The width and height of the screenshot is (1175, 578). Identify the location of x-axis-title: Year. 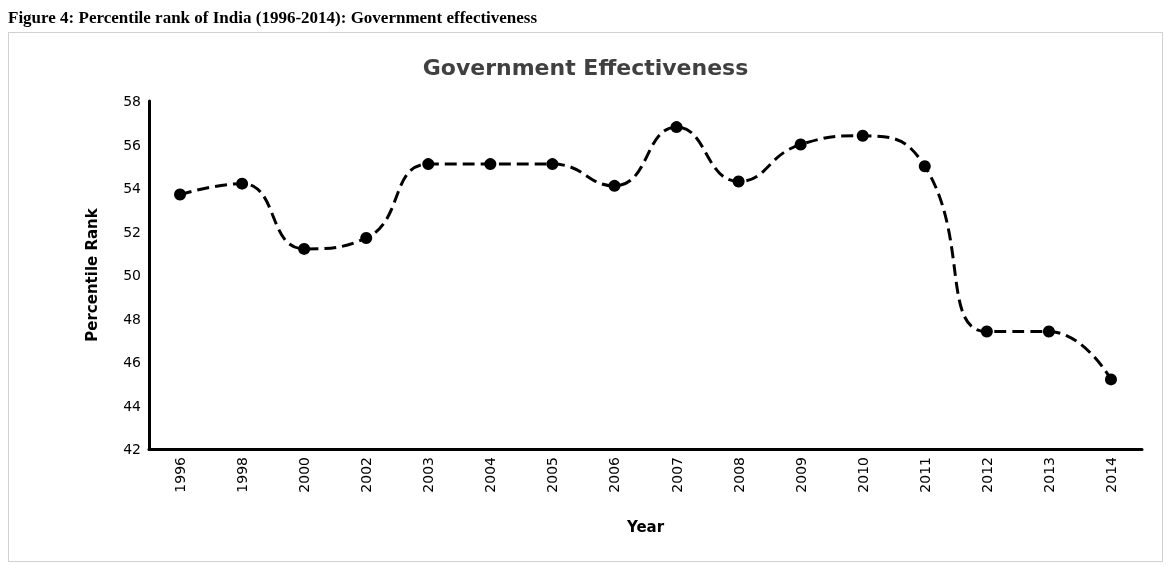
(645, 526).